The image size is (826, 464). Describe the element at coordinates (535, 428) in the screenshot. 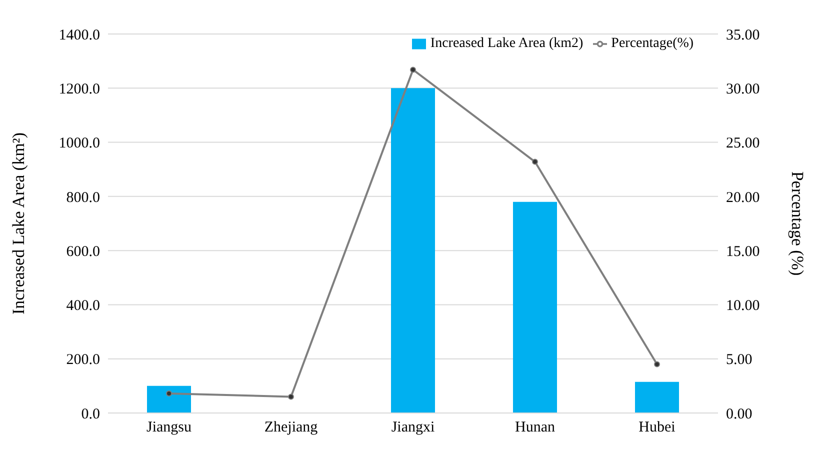

I see `x-tick-label: Hunan` at that location.